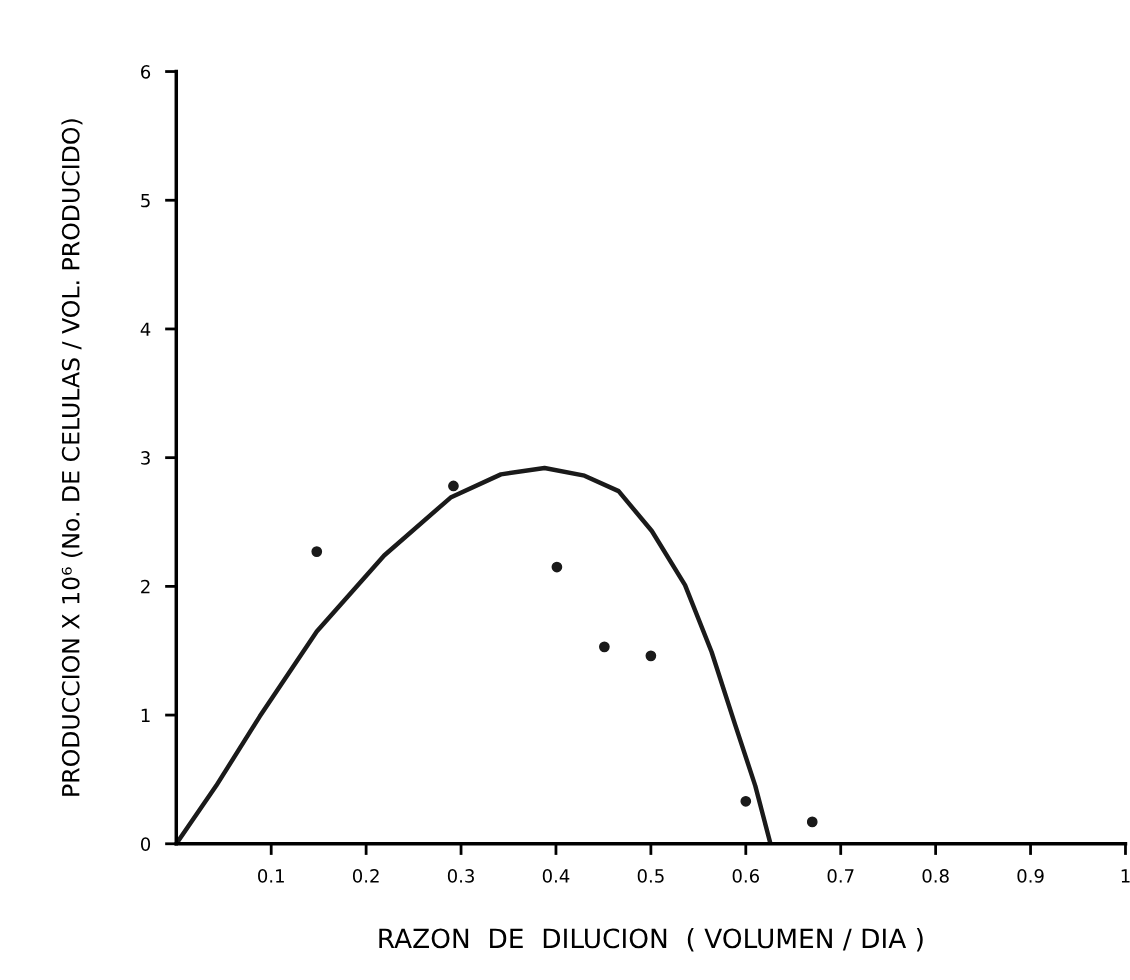 Image resolution: width=1130 pixels, height=980 pixels. What do you see at coordinates (145, 329) in the screenshot?
I see `y-tick-label: 4` at bounding box center [145, 329].